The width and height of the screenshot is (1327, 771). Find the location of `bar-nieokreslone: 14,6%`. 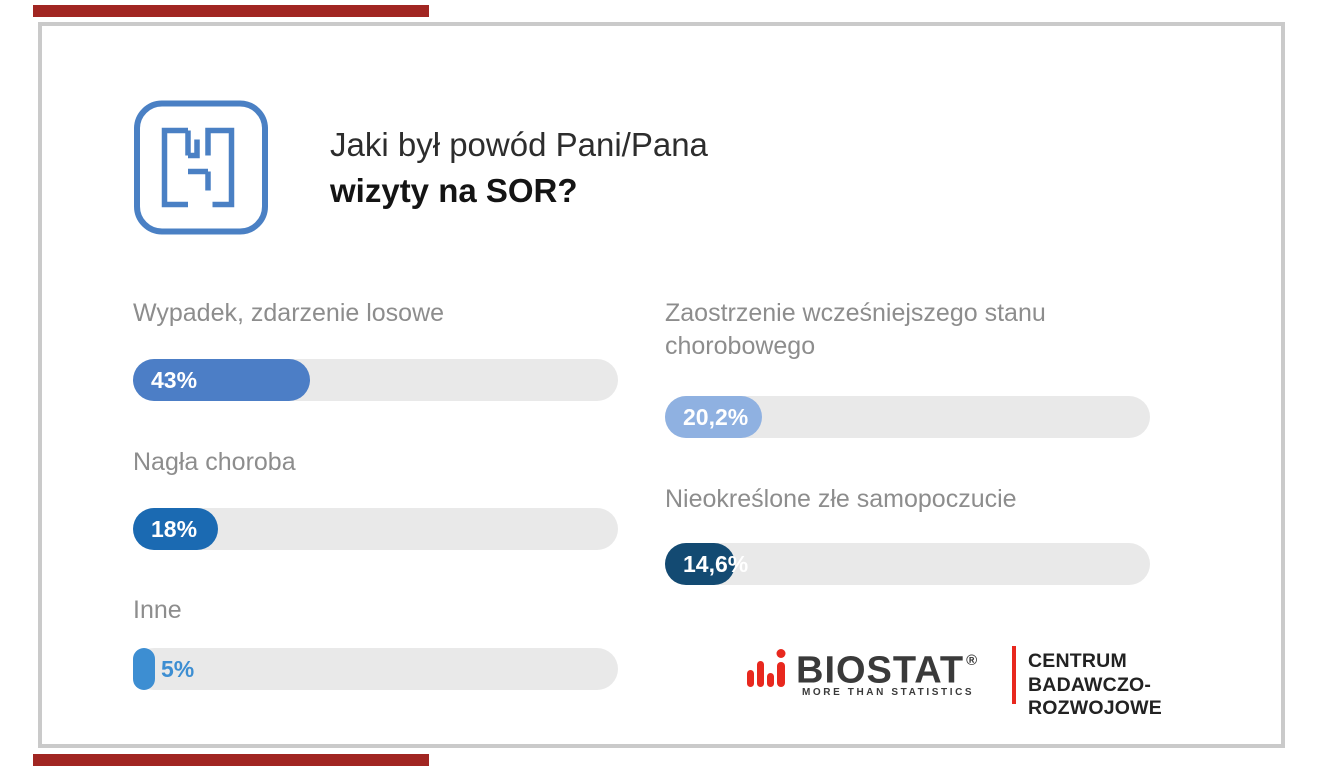

bar-nieokreslone: 14,6% is located at coordinates (907, 564).